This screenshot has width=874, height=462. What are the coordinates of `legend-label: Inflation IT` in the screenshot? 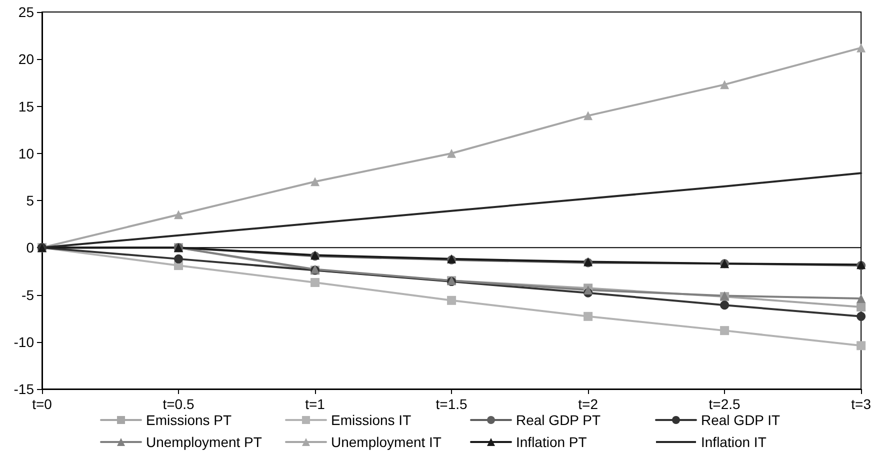 It's located at (734, 442).